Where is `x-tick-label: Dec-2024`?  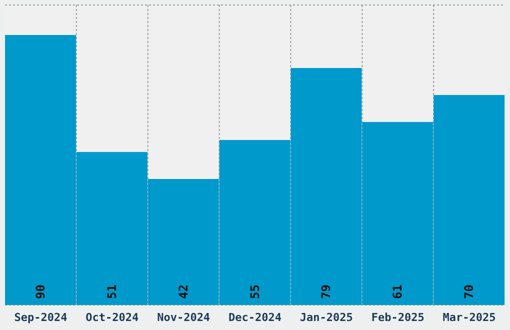
x-tick-label: Dec-2024 is located at coordinates (255, 317).